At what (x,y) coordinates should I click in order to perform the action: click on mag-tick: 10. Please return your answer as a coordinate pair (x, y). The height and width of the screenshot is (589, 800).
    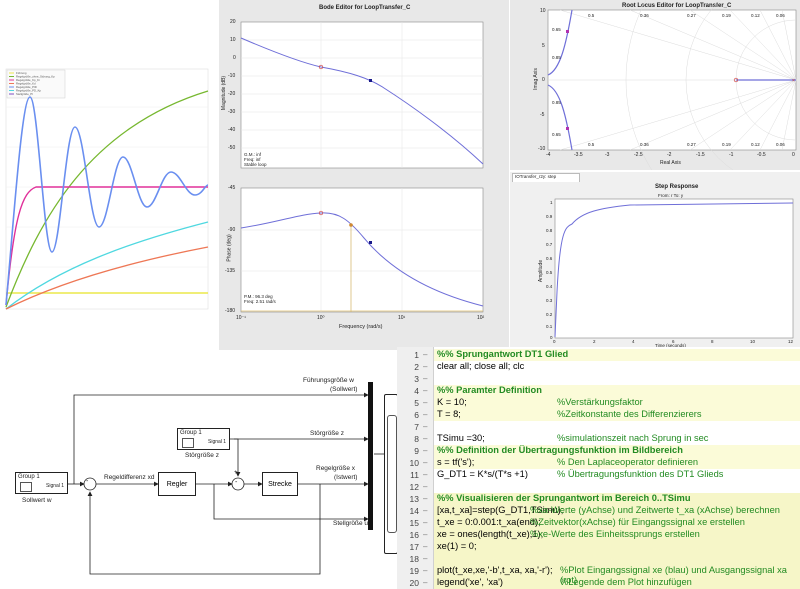
    Looking at the image, I should click on (233, 40).